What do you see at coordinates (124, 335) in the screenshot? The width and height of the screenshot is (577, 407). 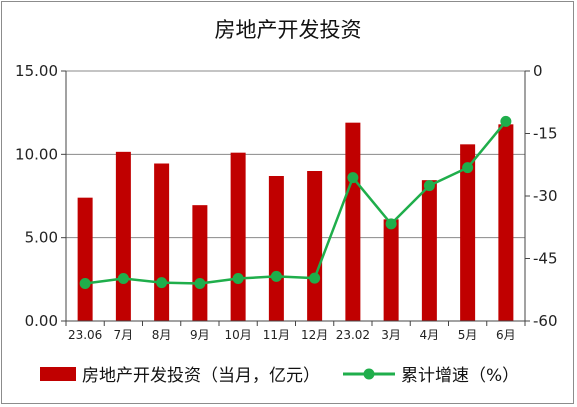 I see `x-axis-tick-label: 7月` at bounding box center [124, 335].